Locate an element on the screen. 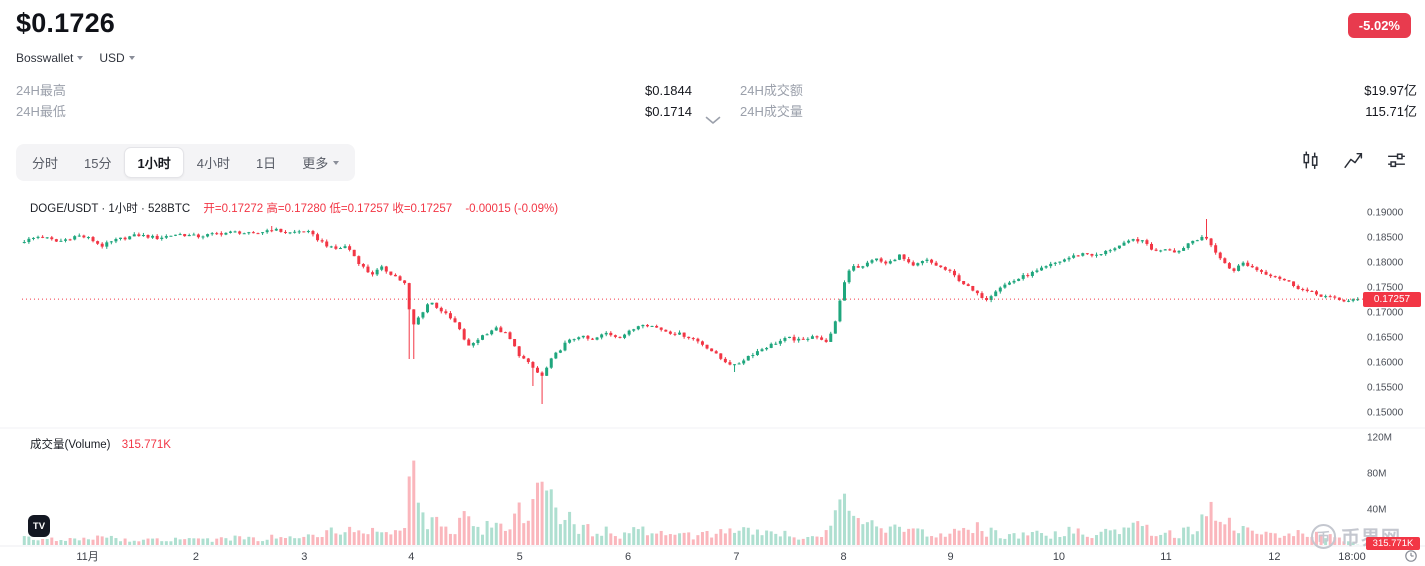  svg-text: 0.16500 is located at coordinates (1385, 338).